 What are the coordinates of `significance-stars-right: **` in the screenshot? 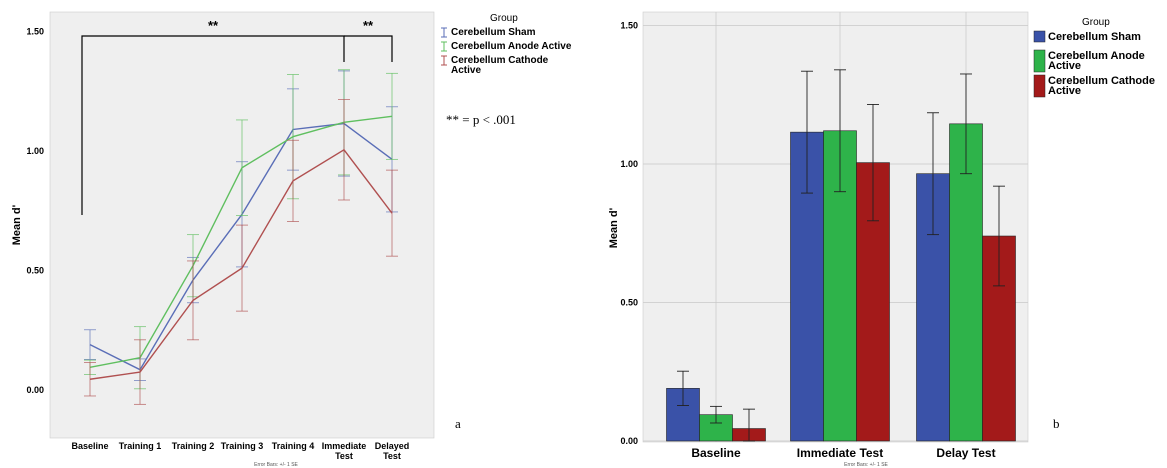 It's located at (368, 25).